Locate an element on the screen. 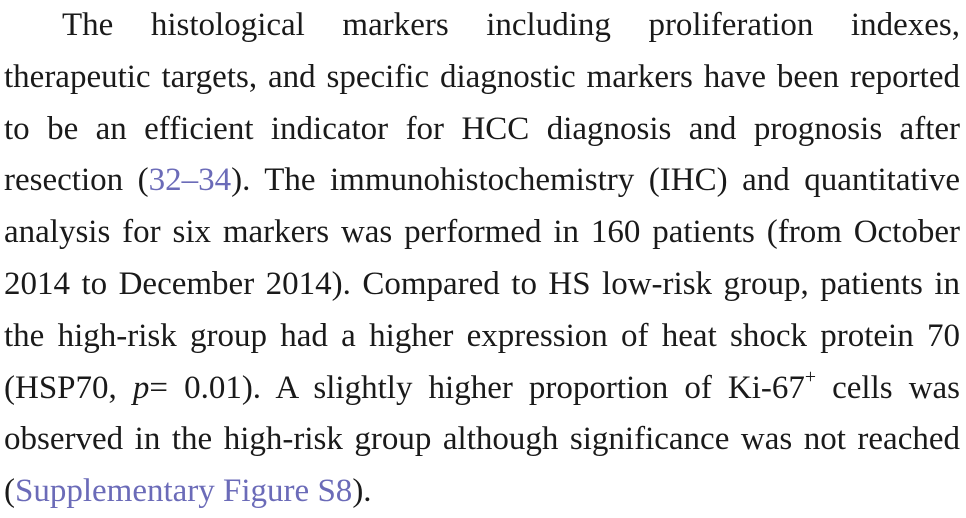 The width and height of the screenshot is (966, 518). supplementary-figure-link: Supplementary Figure S8 is located at coordinates (184, 491).